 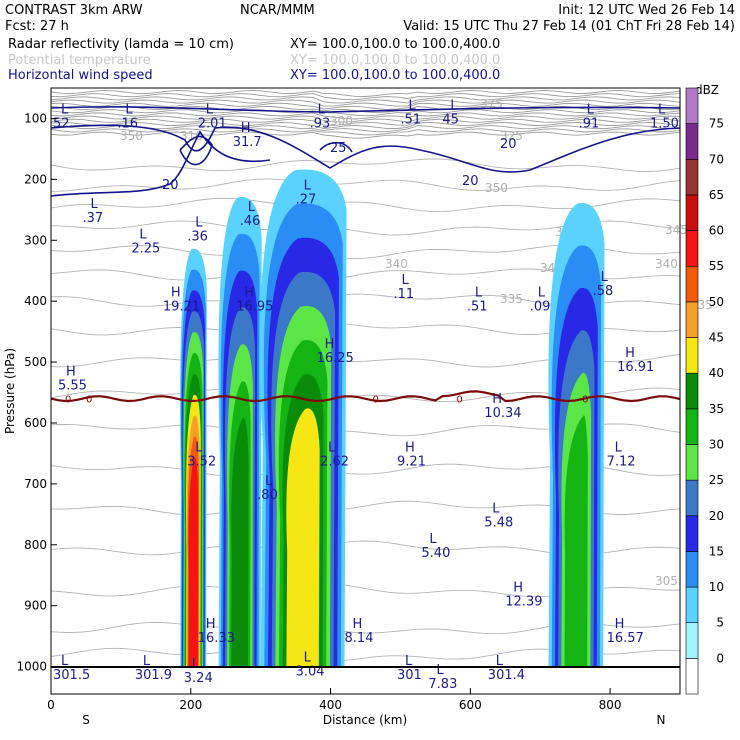 I want to click on theta-label: 305, so click(x=666, y=581).